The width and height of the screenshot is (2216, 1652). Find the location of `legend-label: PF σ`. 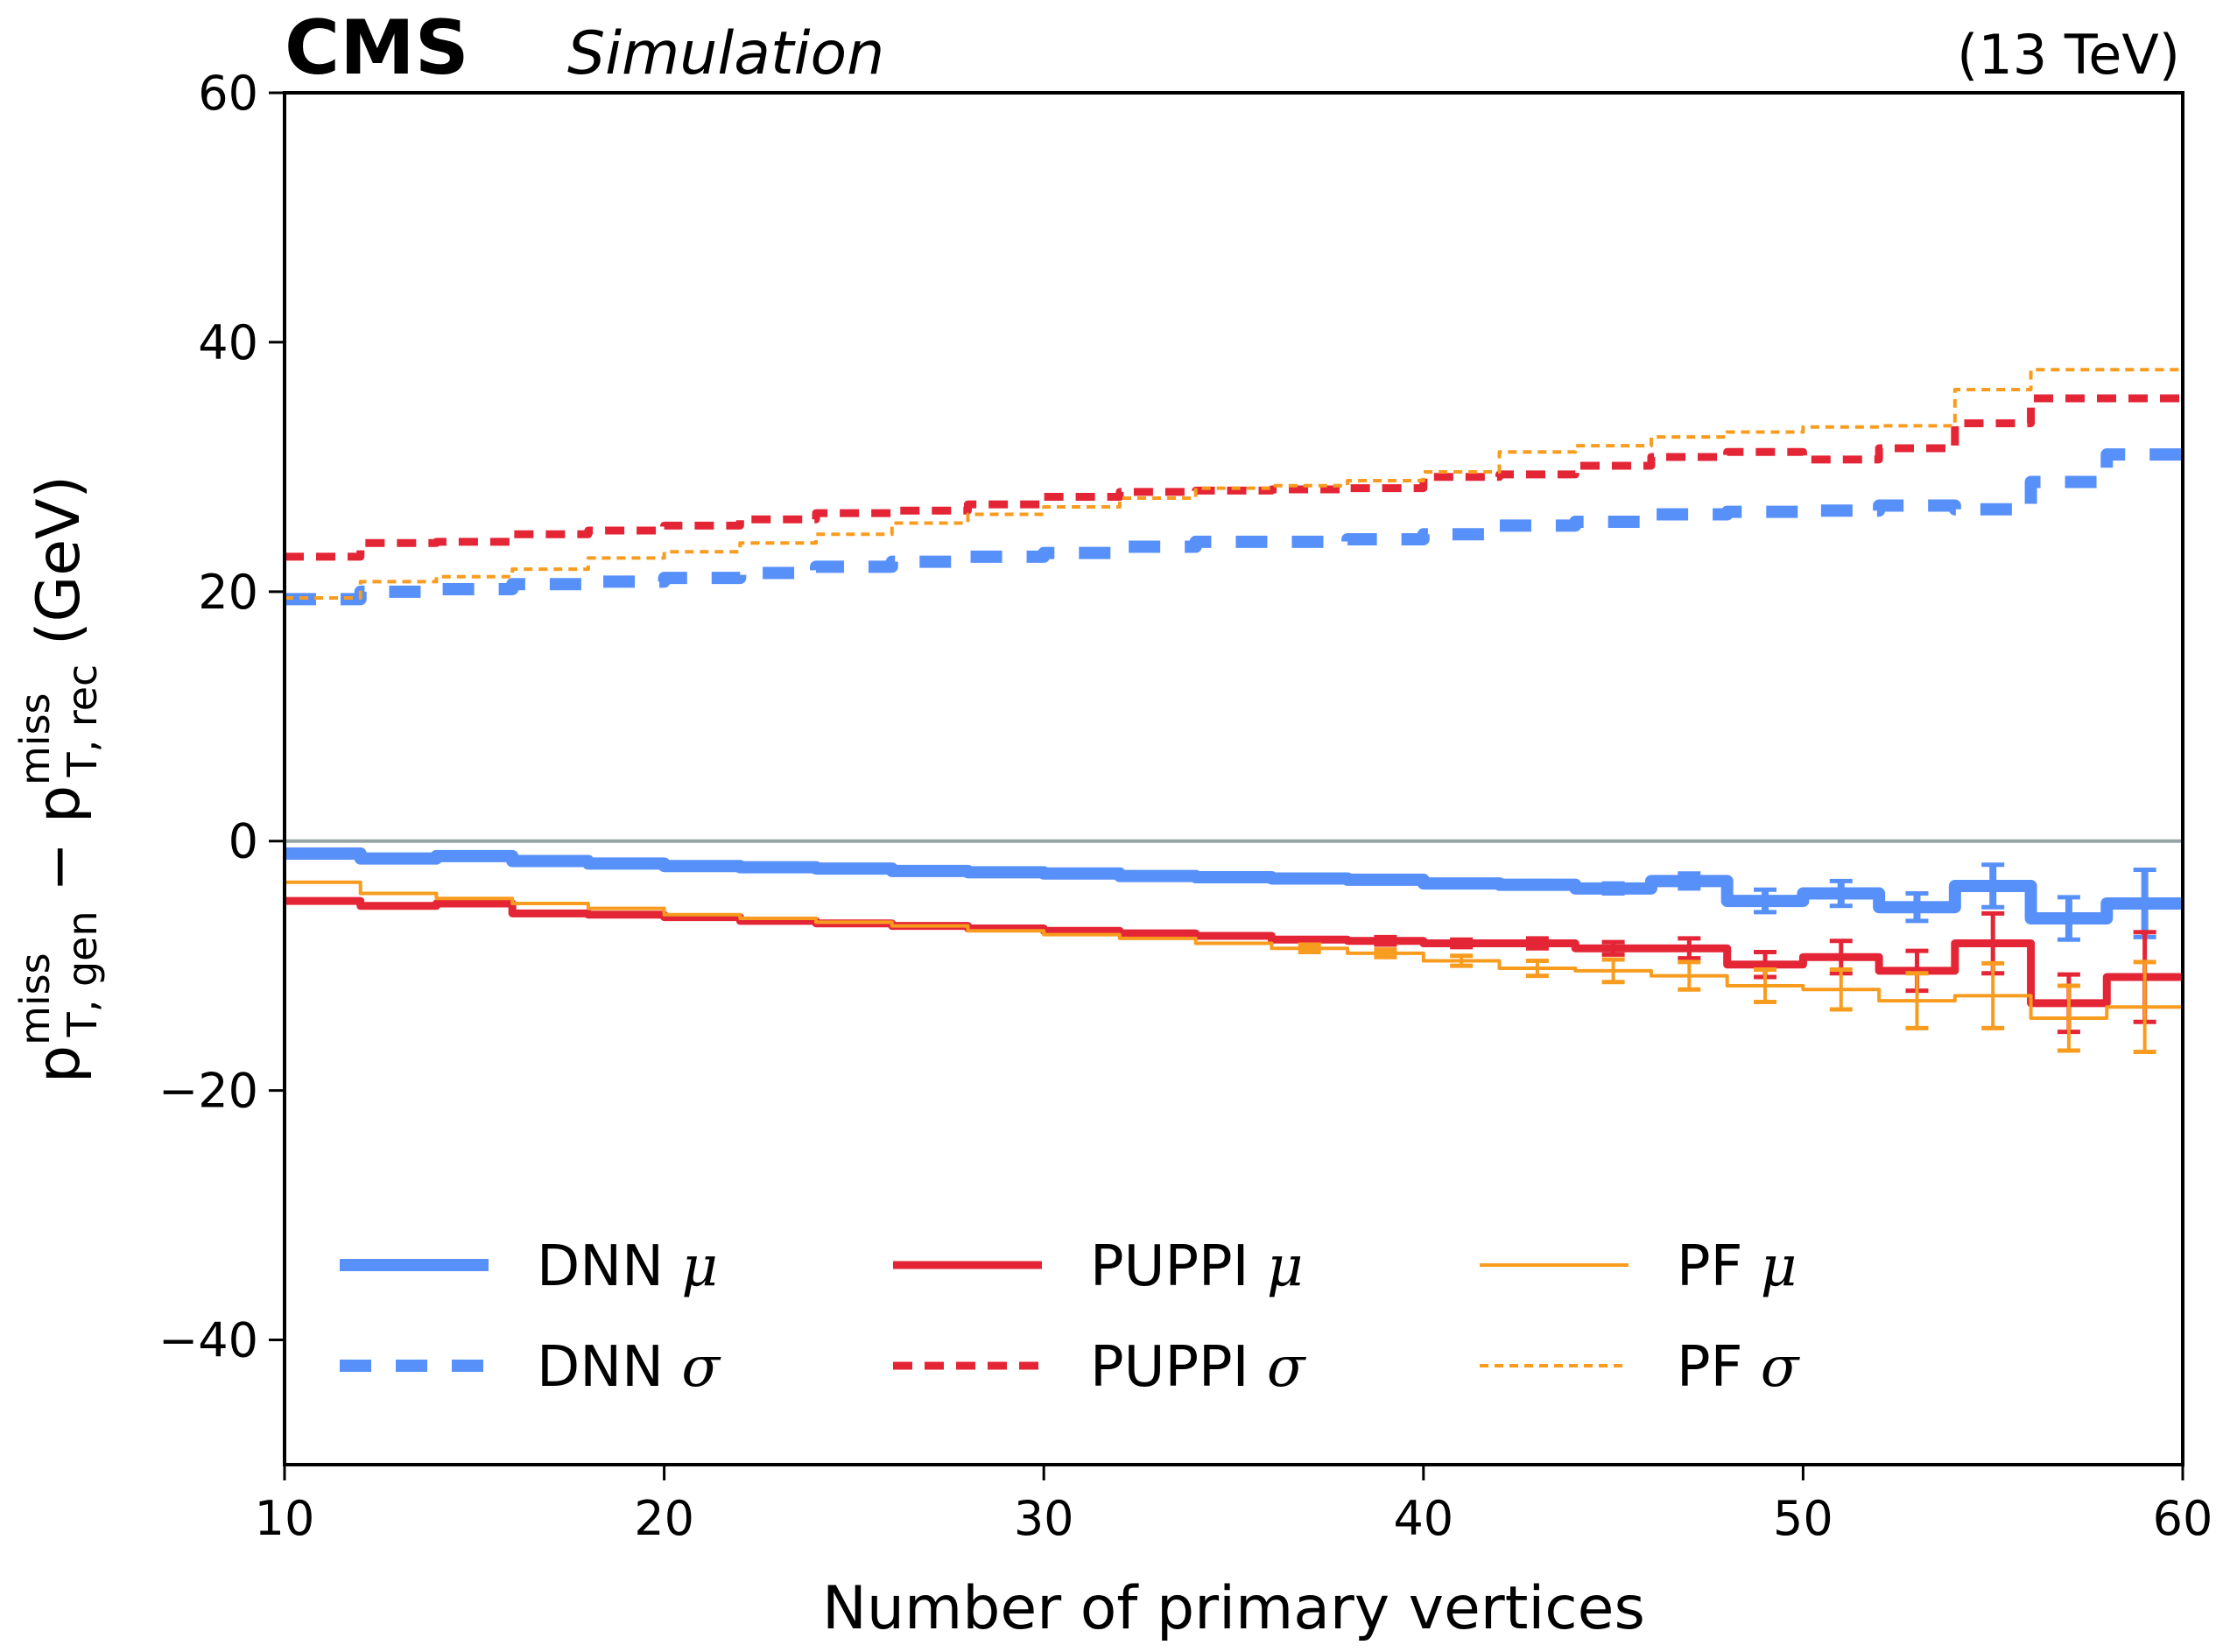

legend-label: PF σ is located at coordinates (1739, 1367).